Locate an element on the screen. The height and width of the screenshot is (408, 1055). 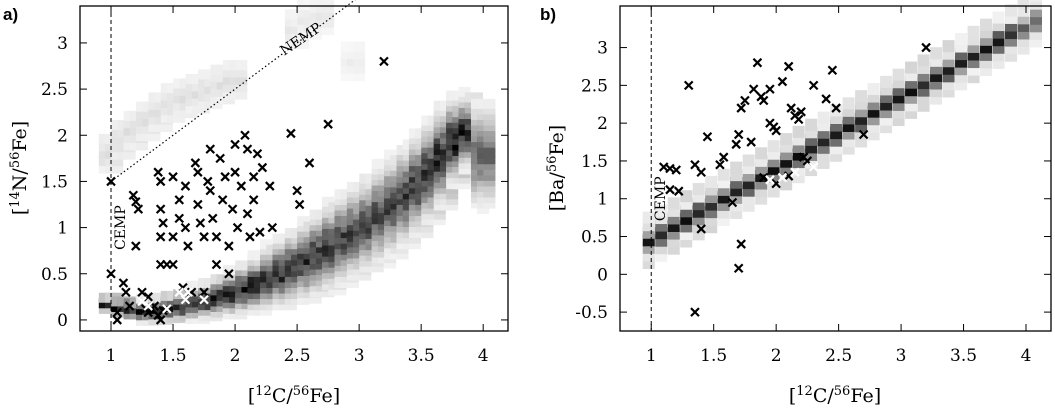
data-point-cross-white-stroke is located at coordinates (782, 177).